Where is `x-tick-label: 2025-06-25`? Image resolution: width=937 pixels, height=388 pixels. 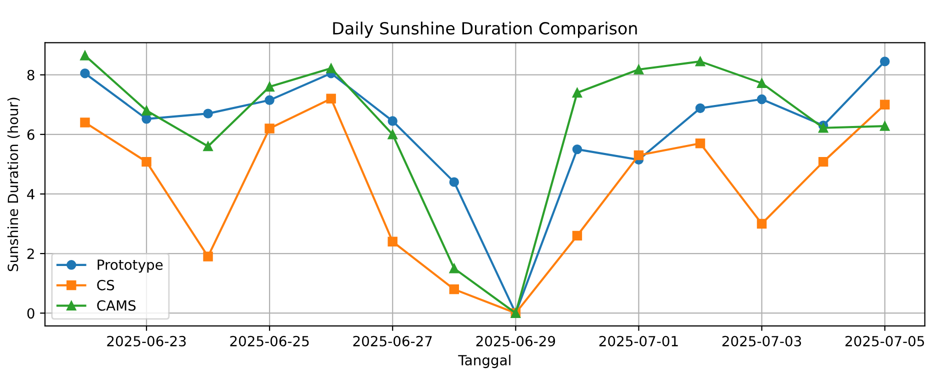 x-tick-label: 2025-06-25 is located at coordinates (269, 341).